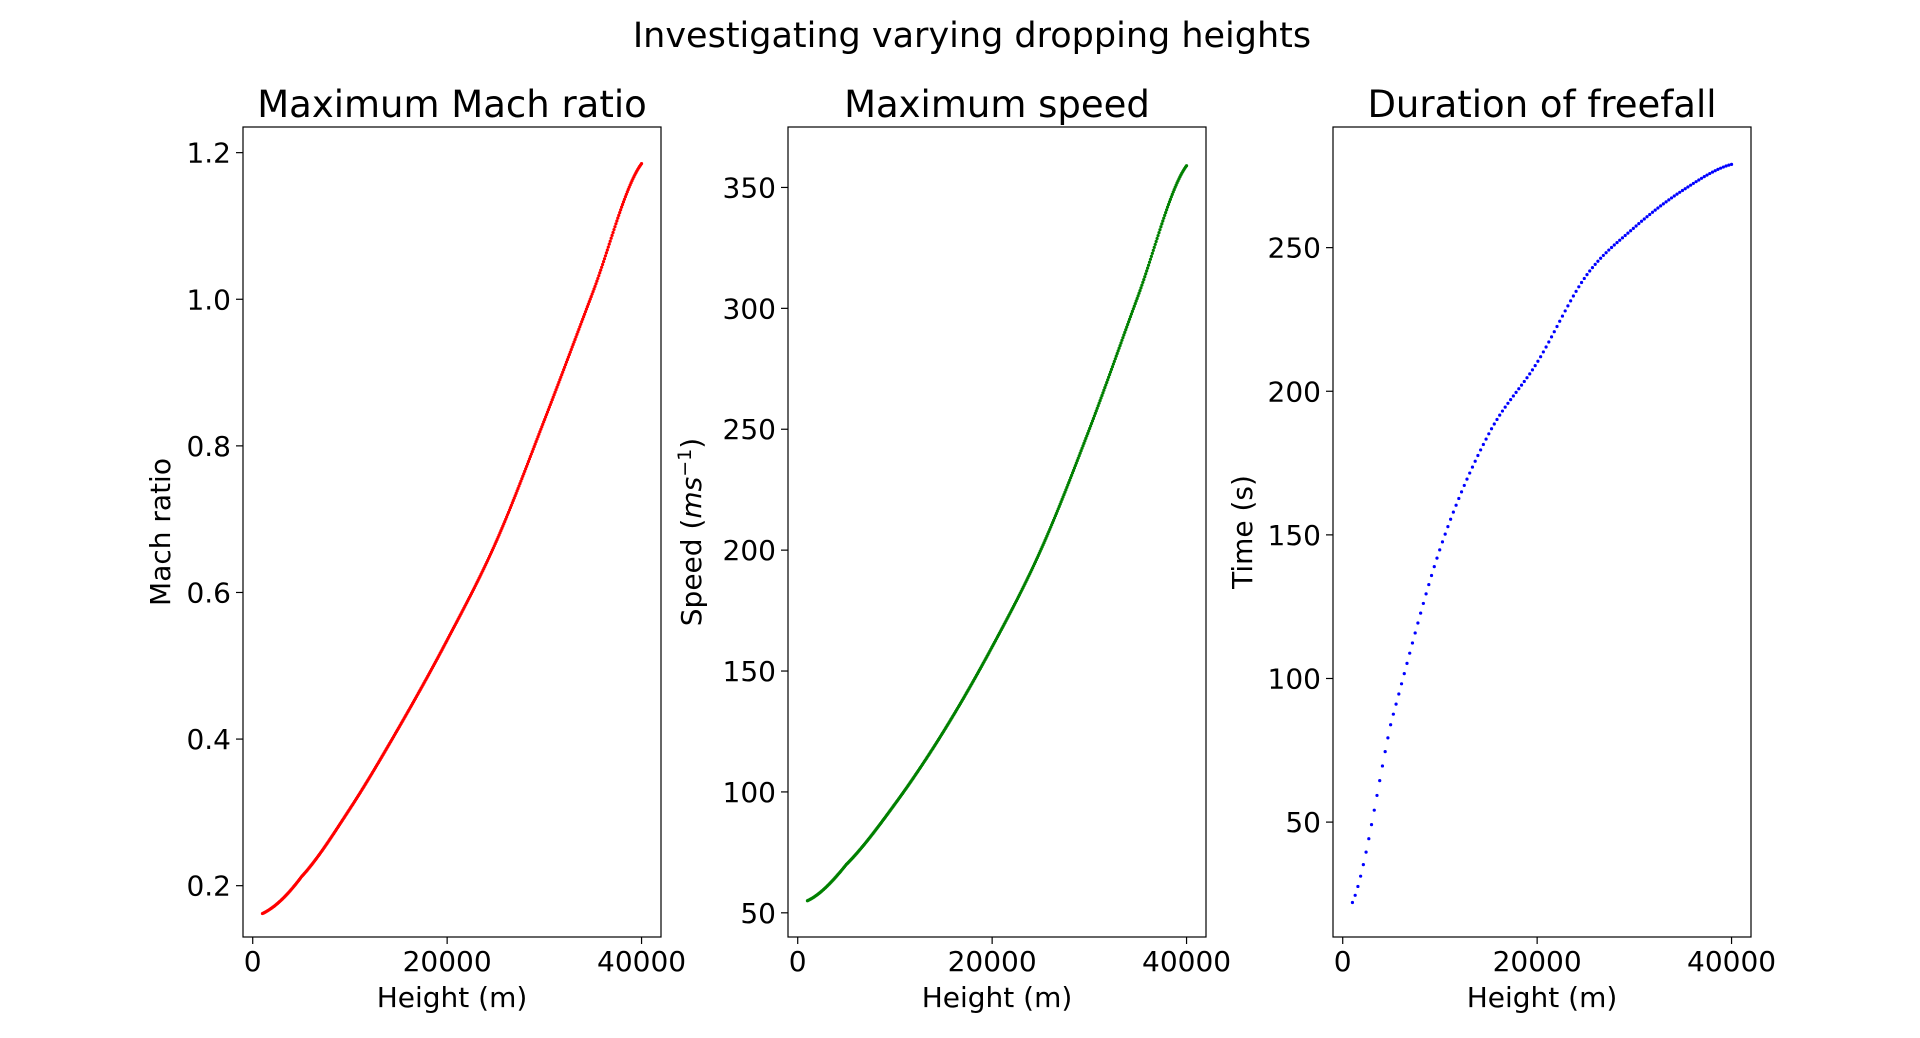 The height and width of the screenshot is (1038, 1920). Describe the element at coordinates (1294, 535) in the screenshot. I see `subplot-duration-ytick-label: 150` at that location.